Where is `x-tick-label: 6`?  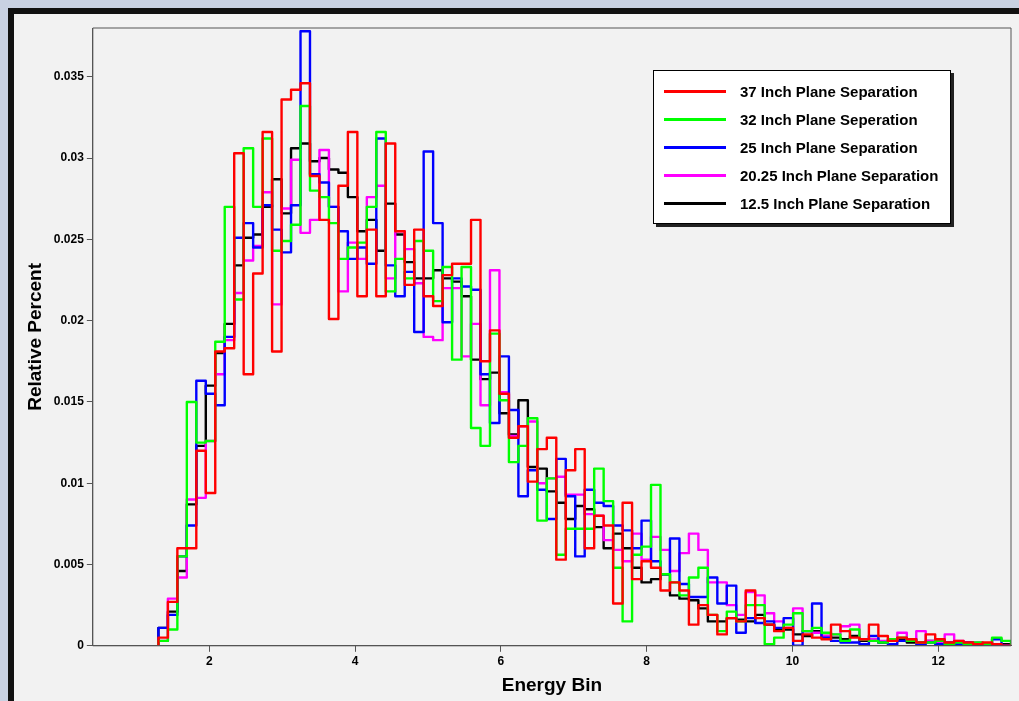
x-tick-label: 6 is located at coordinates (501, 661).